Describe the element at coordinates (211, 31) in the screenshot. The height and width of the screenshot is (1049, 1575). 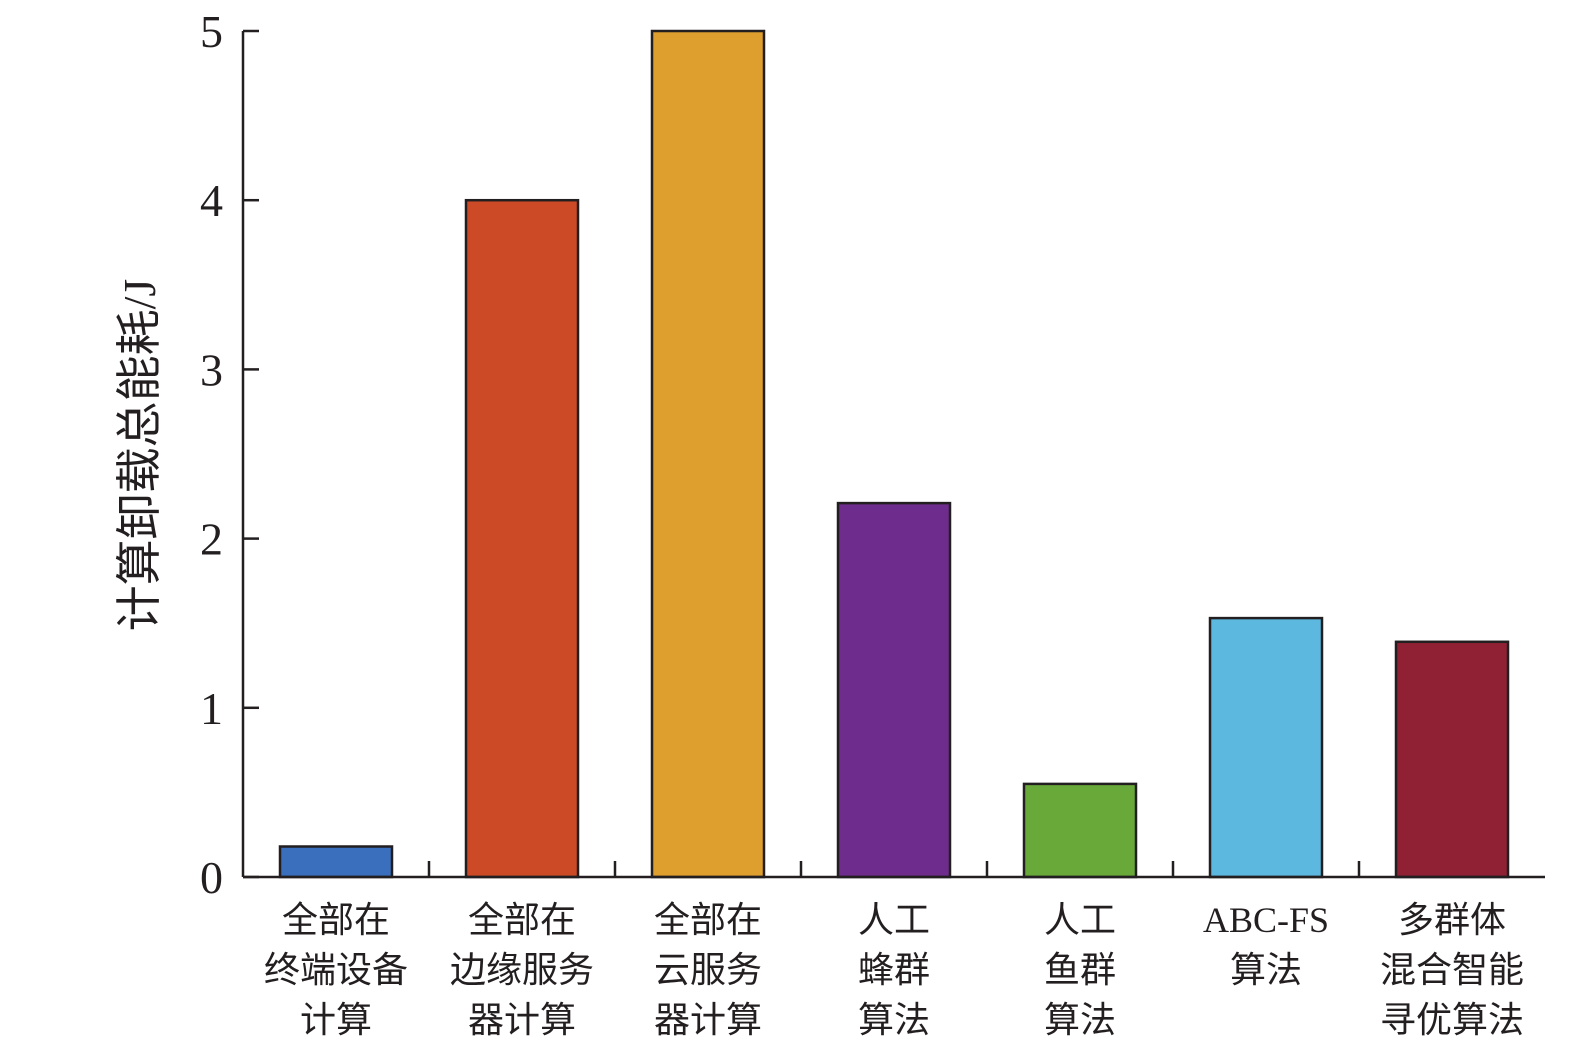
I see `y-tick-label-5: 5` at that location.